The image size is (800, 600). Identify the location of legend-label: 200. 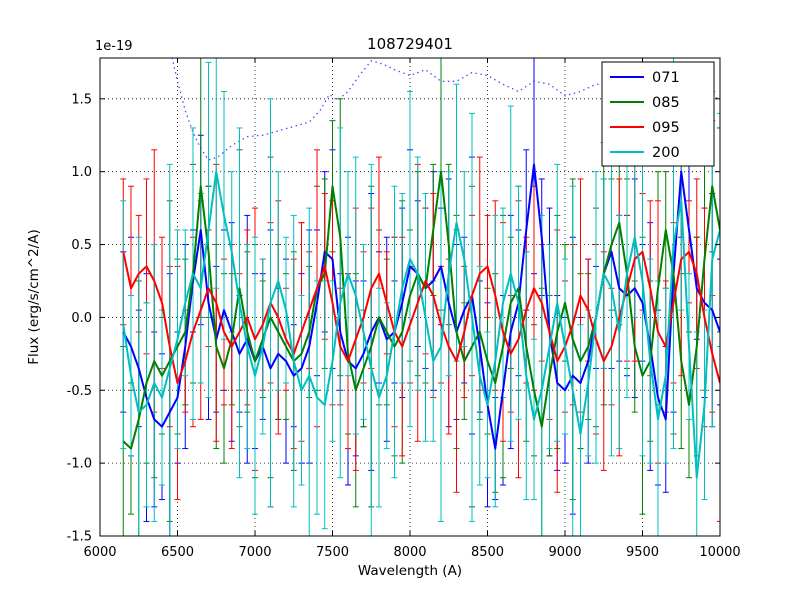
(666, 153).